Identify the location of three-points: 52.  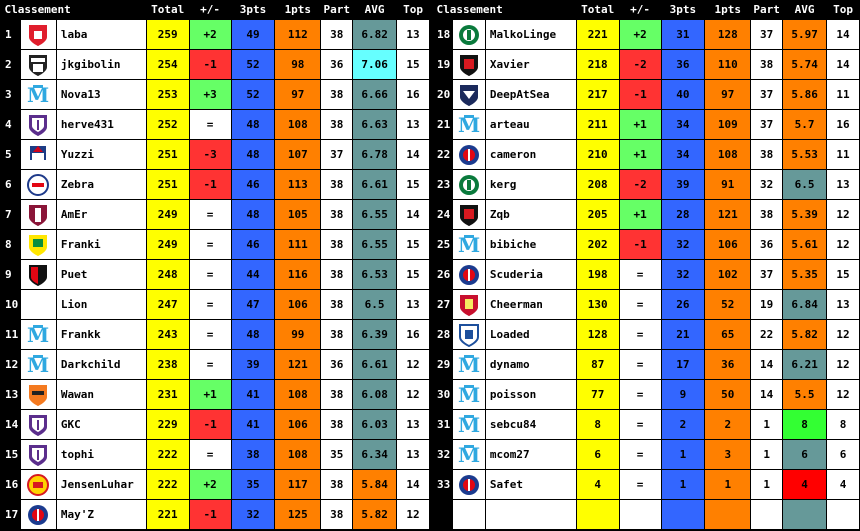
(253, 64).